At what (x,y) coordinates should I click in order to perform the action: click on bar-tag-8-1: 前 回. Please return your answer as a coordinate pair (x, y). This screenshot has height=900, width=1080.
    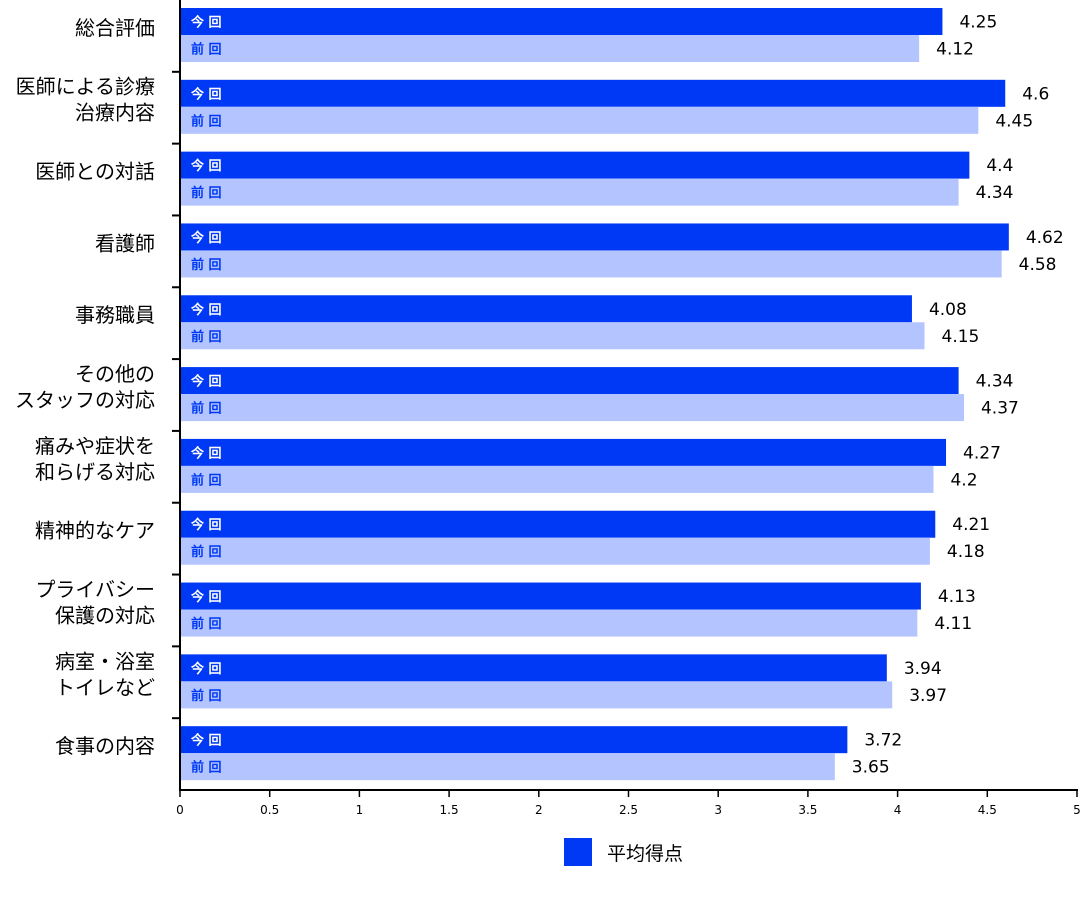
    Looking at the image, I should click on (206, 624).